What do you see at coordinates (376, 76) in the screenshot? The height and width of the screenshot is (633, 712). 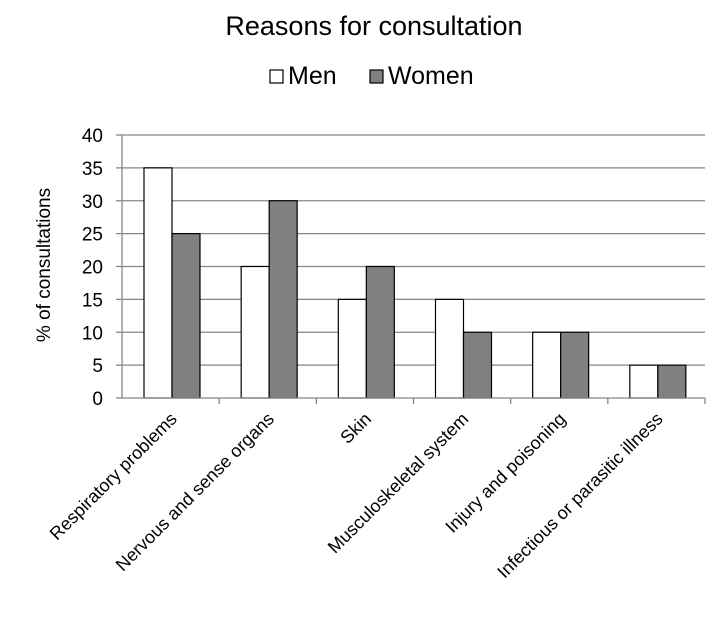 I see `legend-swatch-women` at bounding box center [376, 76].